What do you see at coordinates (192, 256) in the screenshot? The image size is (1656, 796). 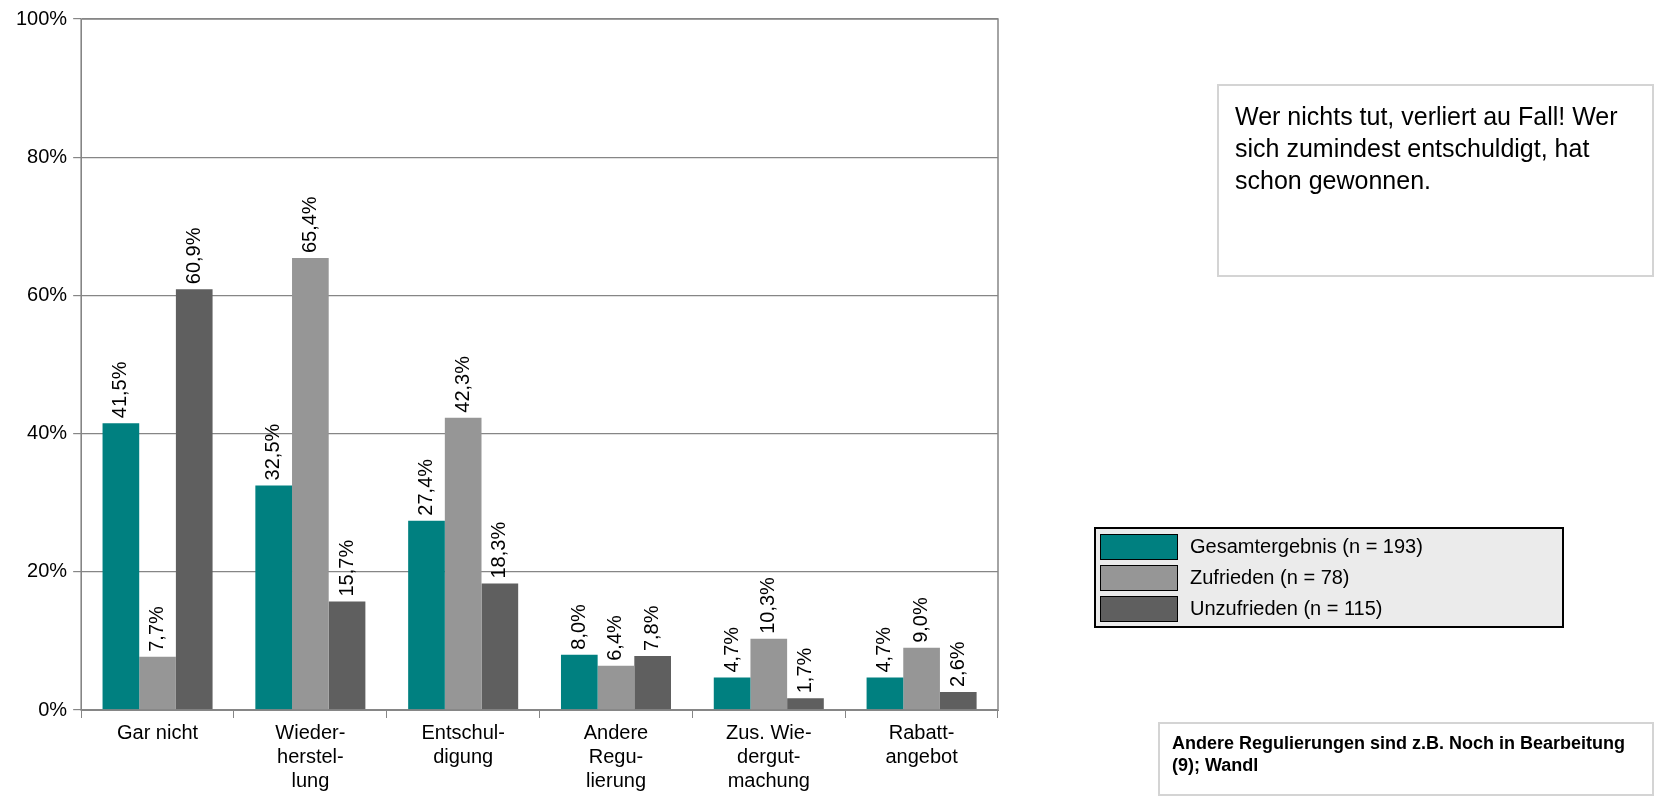 I see `data-label: 60,9%` at bounding box center [192, 256].